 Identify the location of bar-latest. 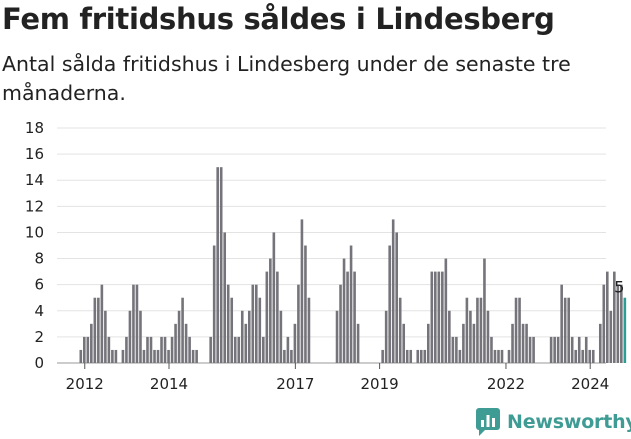
(625, 330).